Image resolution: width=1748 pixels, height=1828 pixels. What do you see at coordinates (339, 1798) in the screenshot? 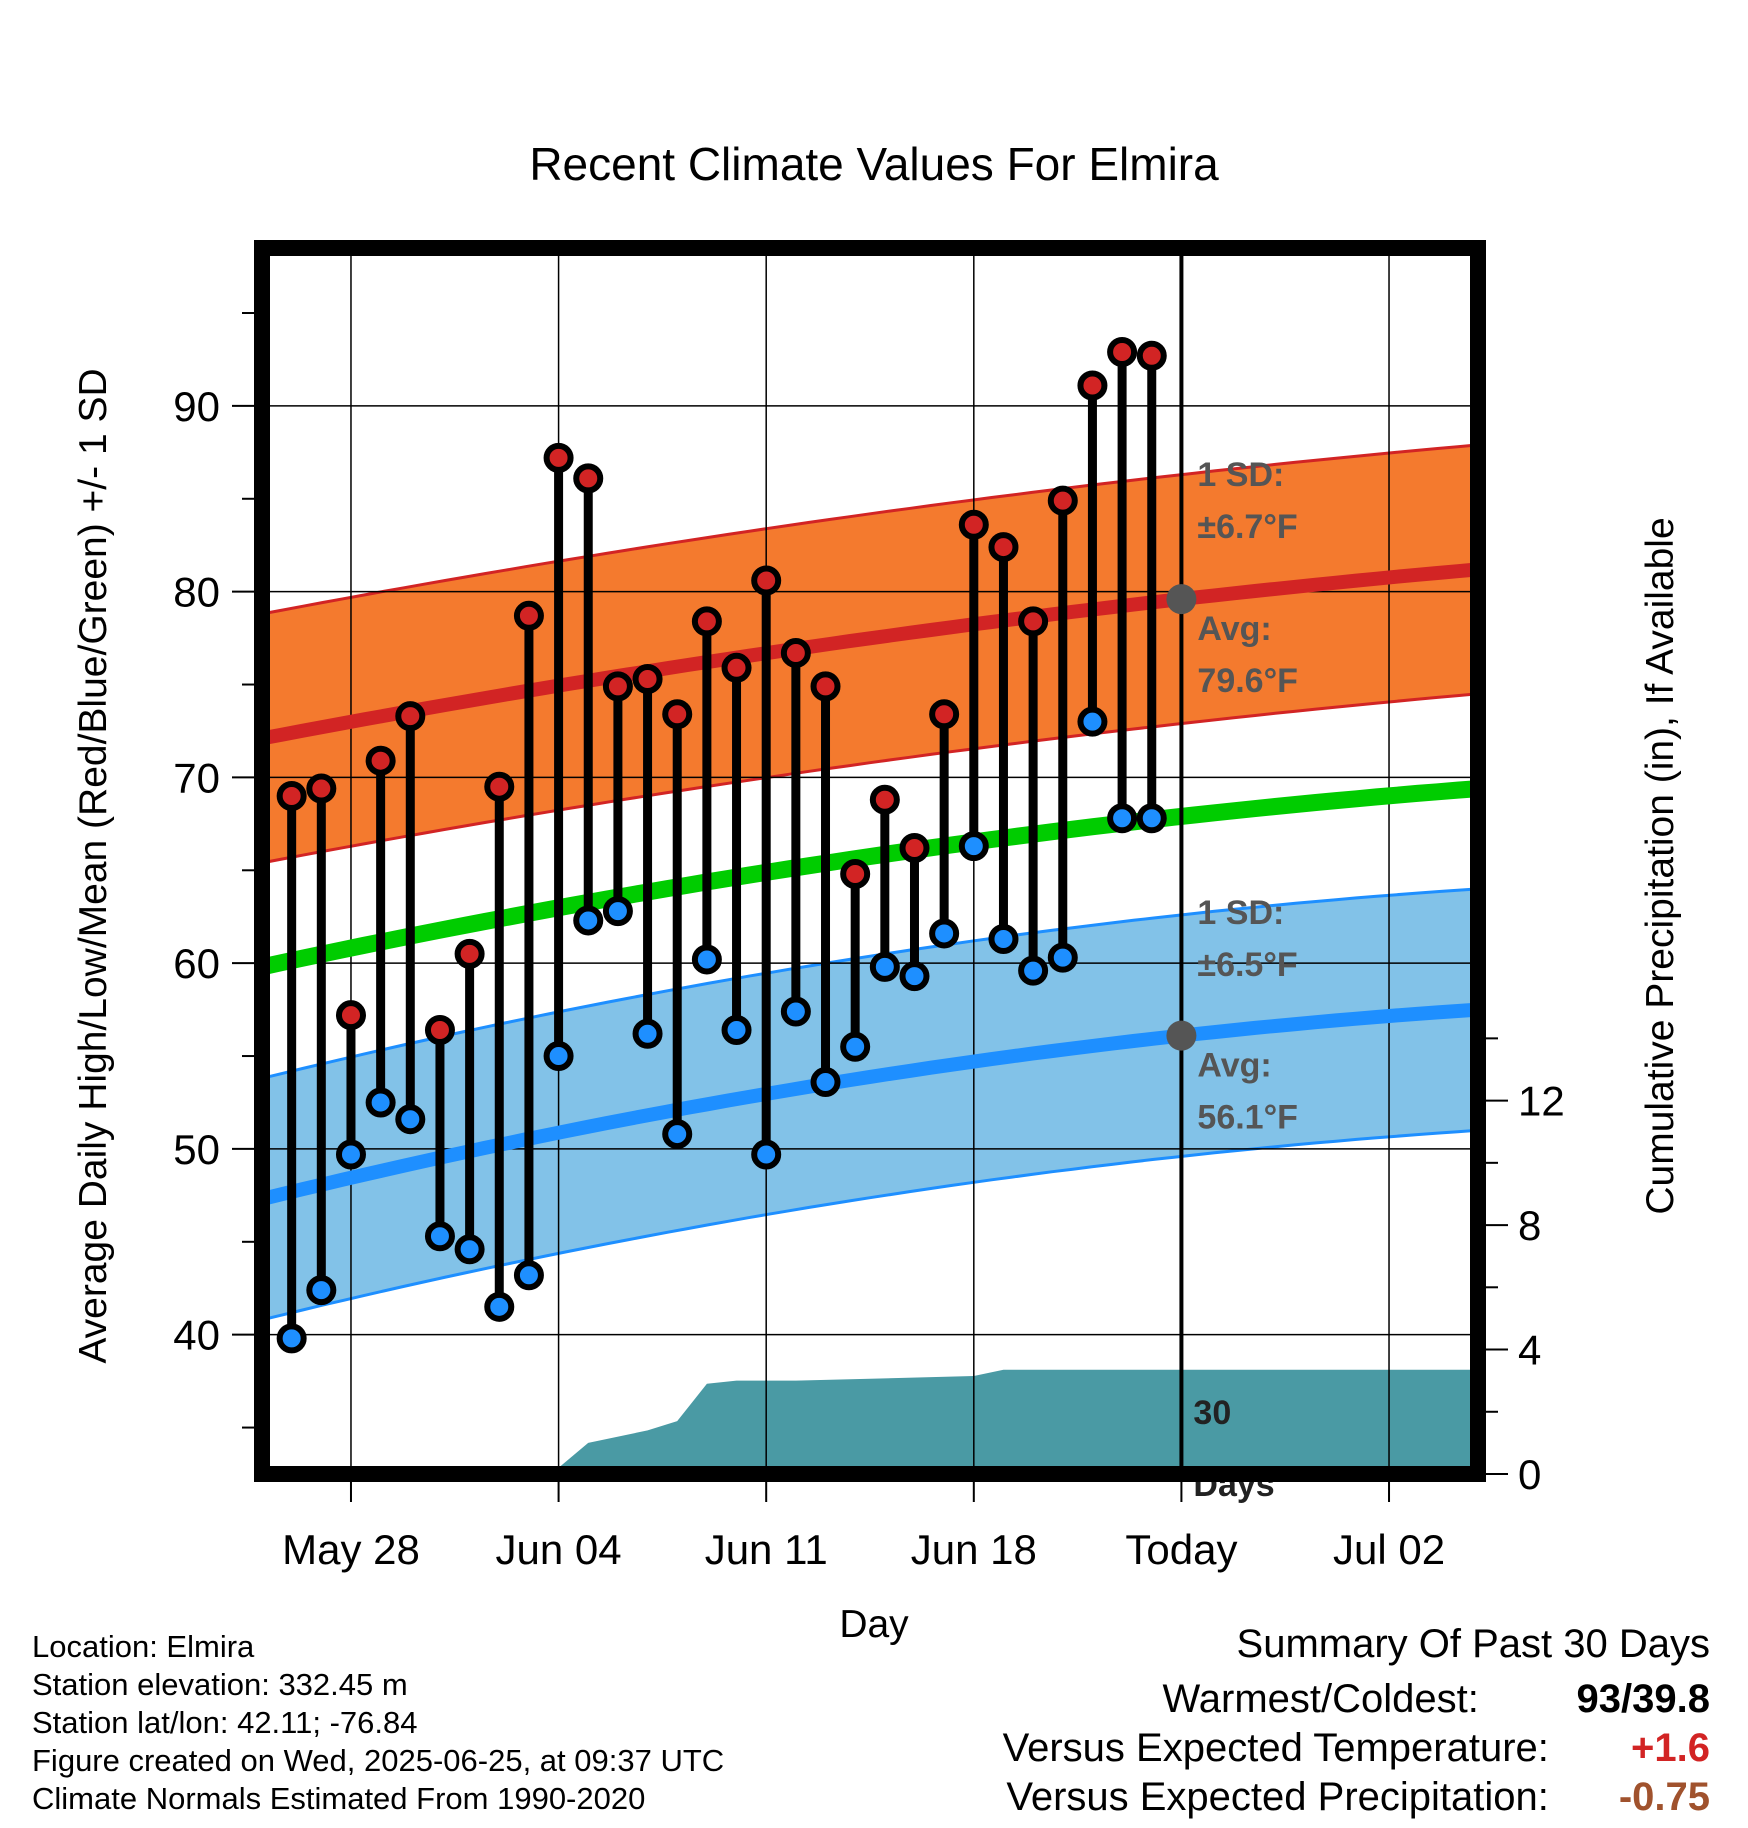
I see `footer-normals: Climate Normals Estimated From 1990-2020` at bounding box center [339, 1798].